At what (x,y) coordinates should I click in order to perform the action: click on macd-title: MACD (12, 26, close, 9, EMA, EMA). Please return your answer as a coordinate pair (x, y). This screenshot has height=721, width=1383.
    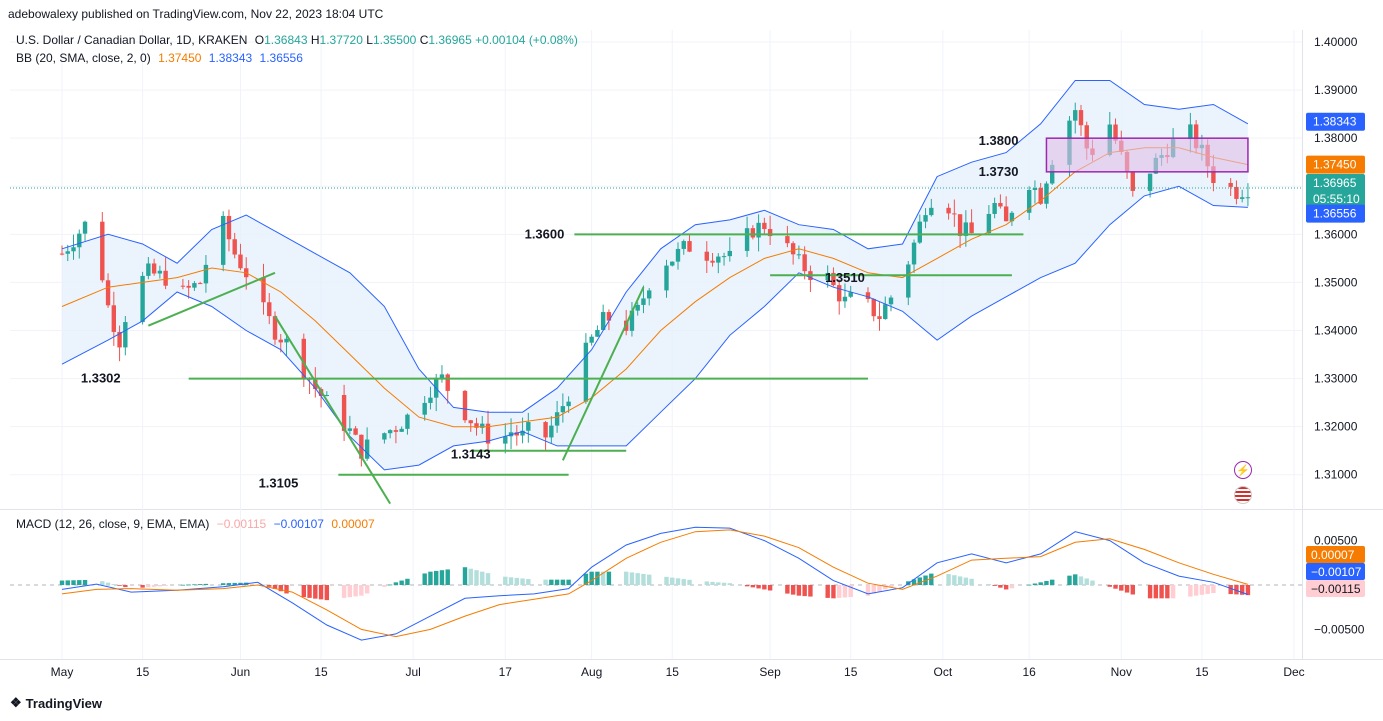
    Looking at the image, I should click on (113, 524).